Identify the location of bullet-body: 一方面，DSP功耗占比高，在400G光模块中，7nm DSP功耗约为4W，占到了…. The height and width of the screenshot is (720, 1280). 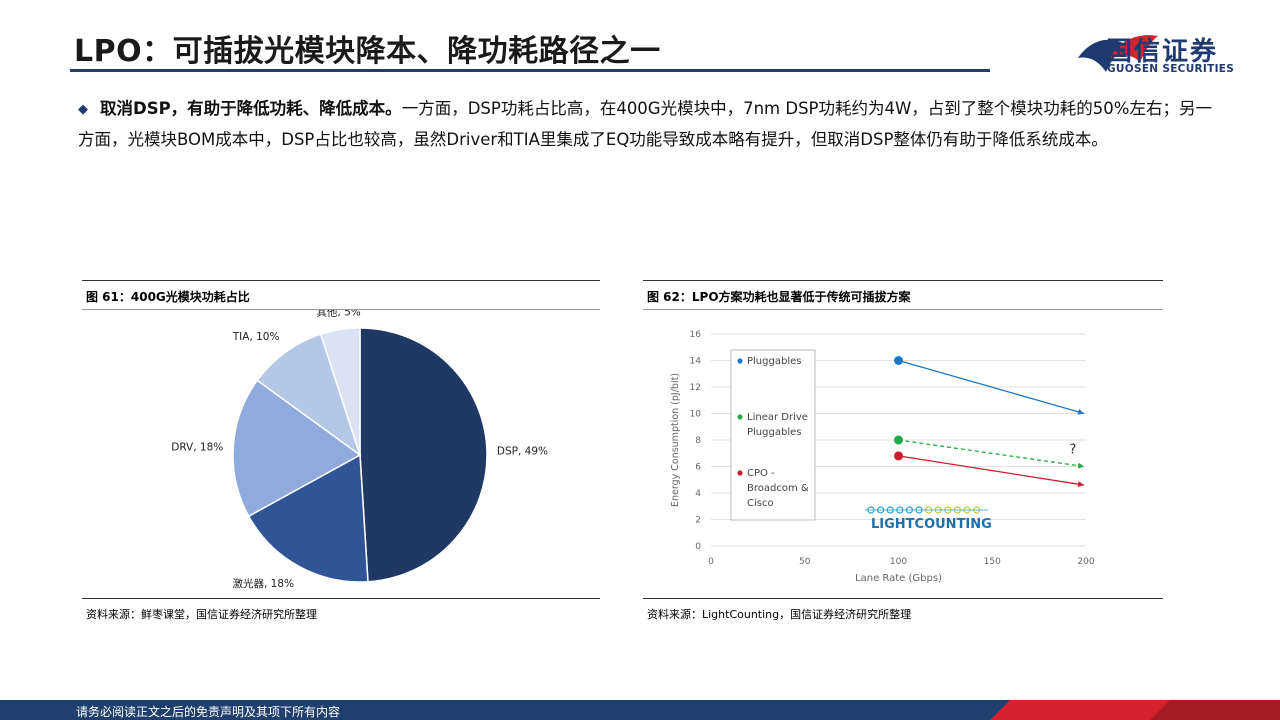
(645, 124).